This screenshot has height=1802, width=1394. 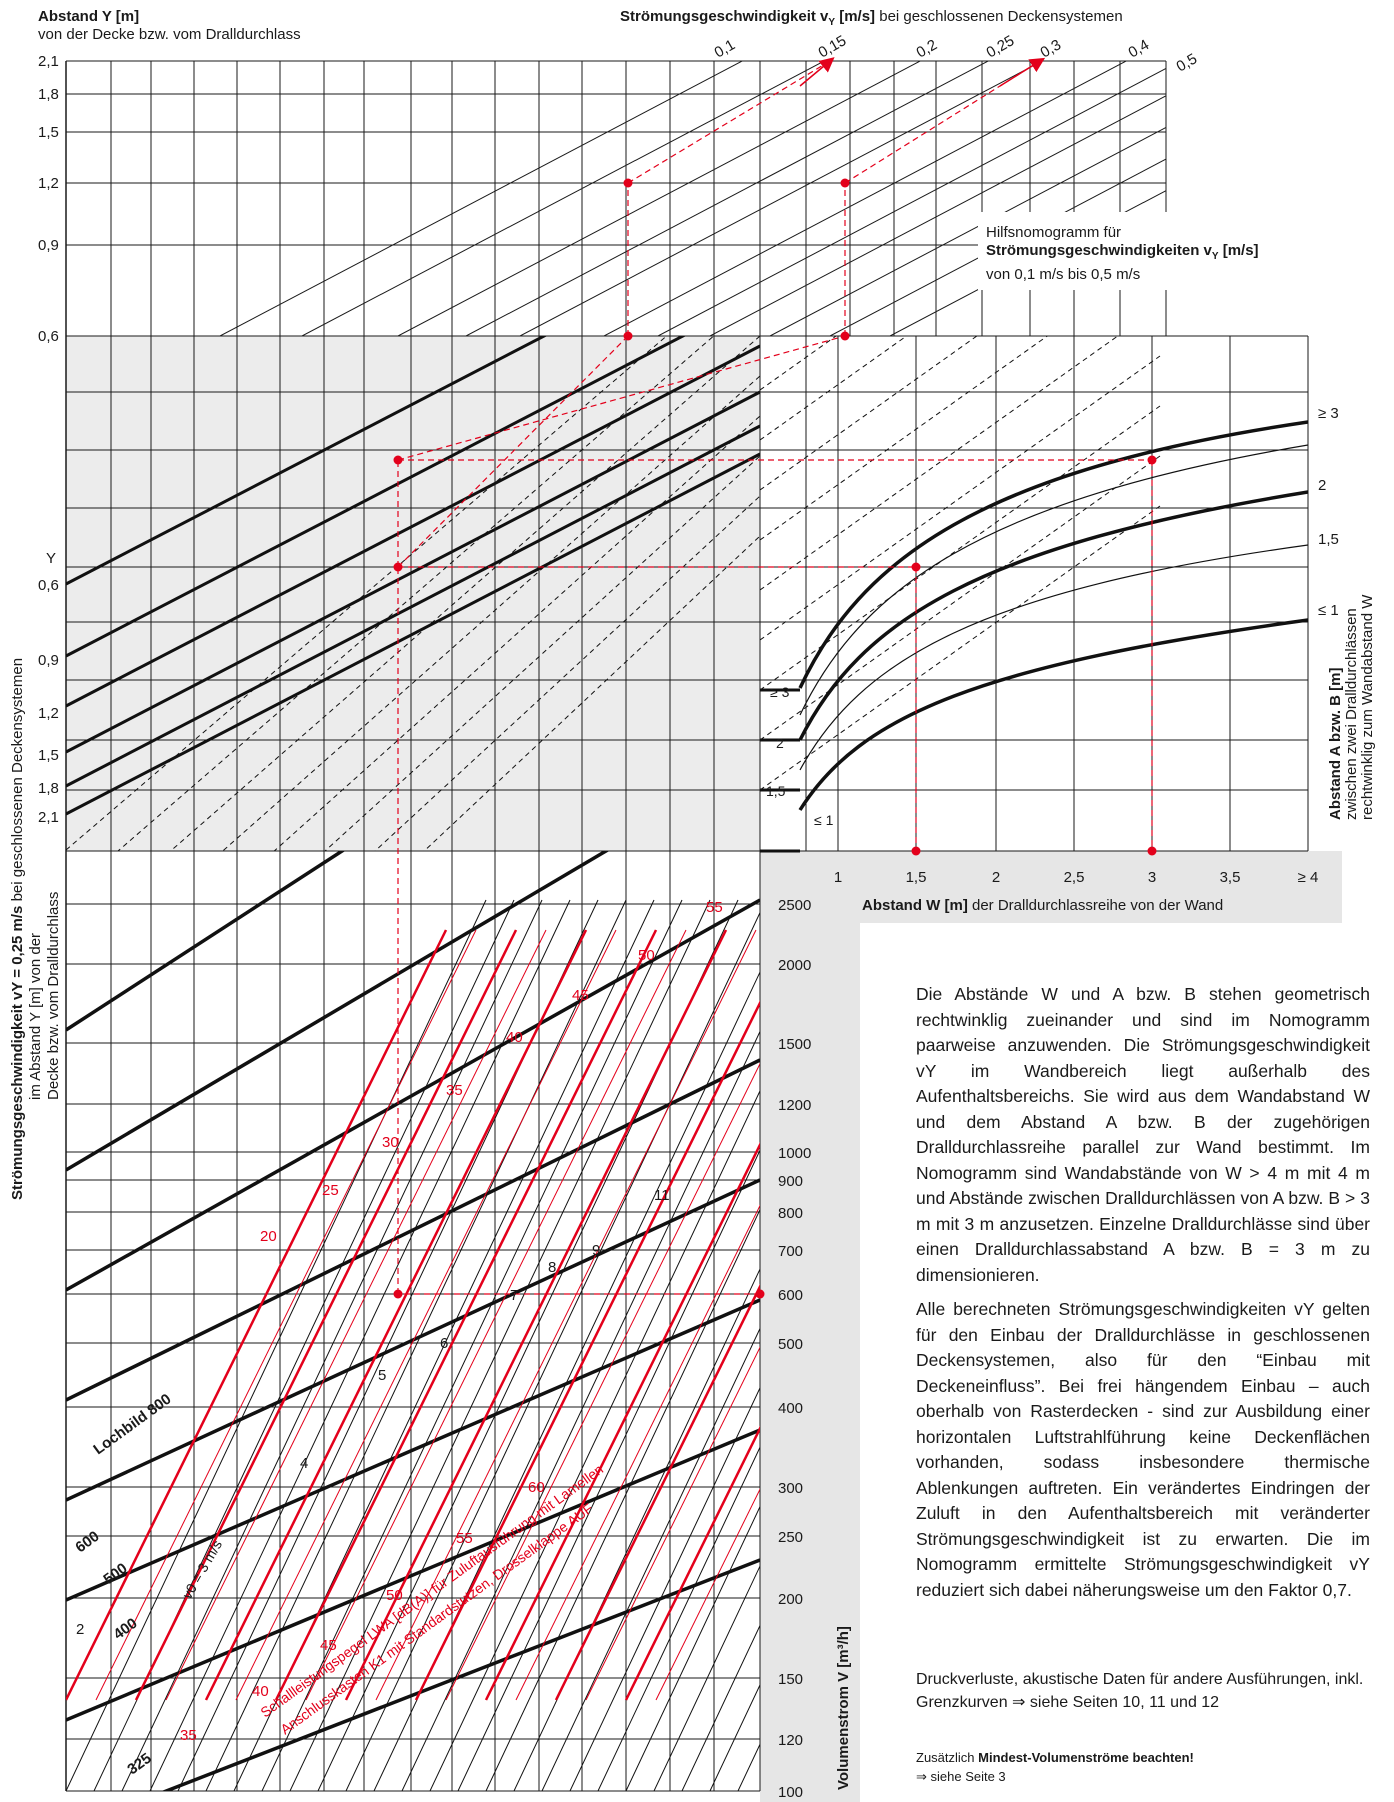 I want to click on right-axis-title: Abstand A bzw. B [m], so click(x=1335, y=744).